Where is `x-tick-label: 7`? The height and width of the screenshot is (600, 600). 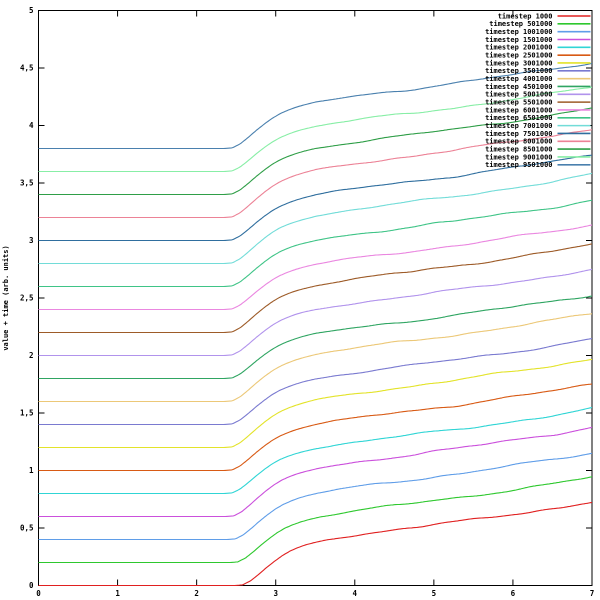
x-tick-label: 7 is located at coordinates (592, 593).